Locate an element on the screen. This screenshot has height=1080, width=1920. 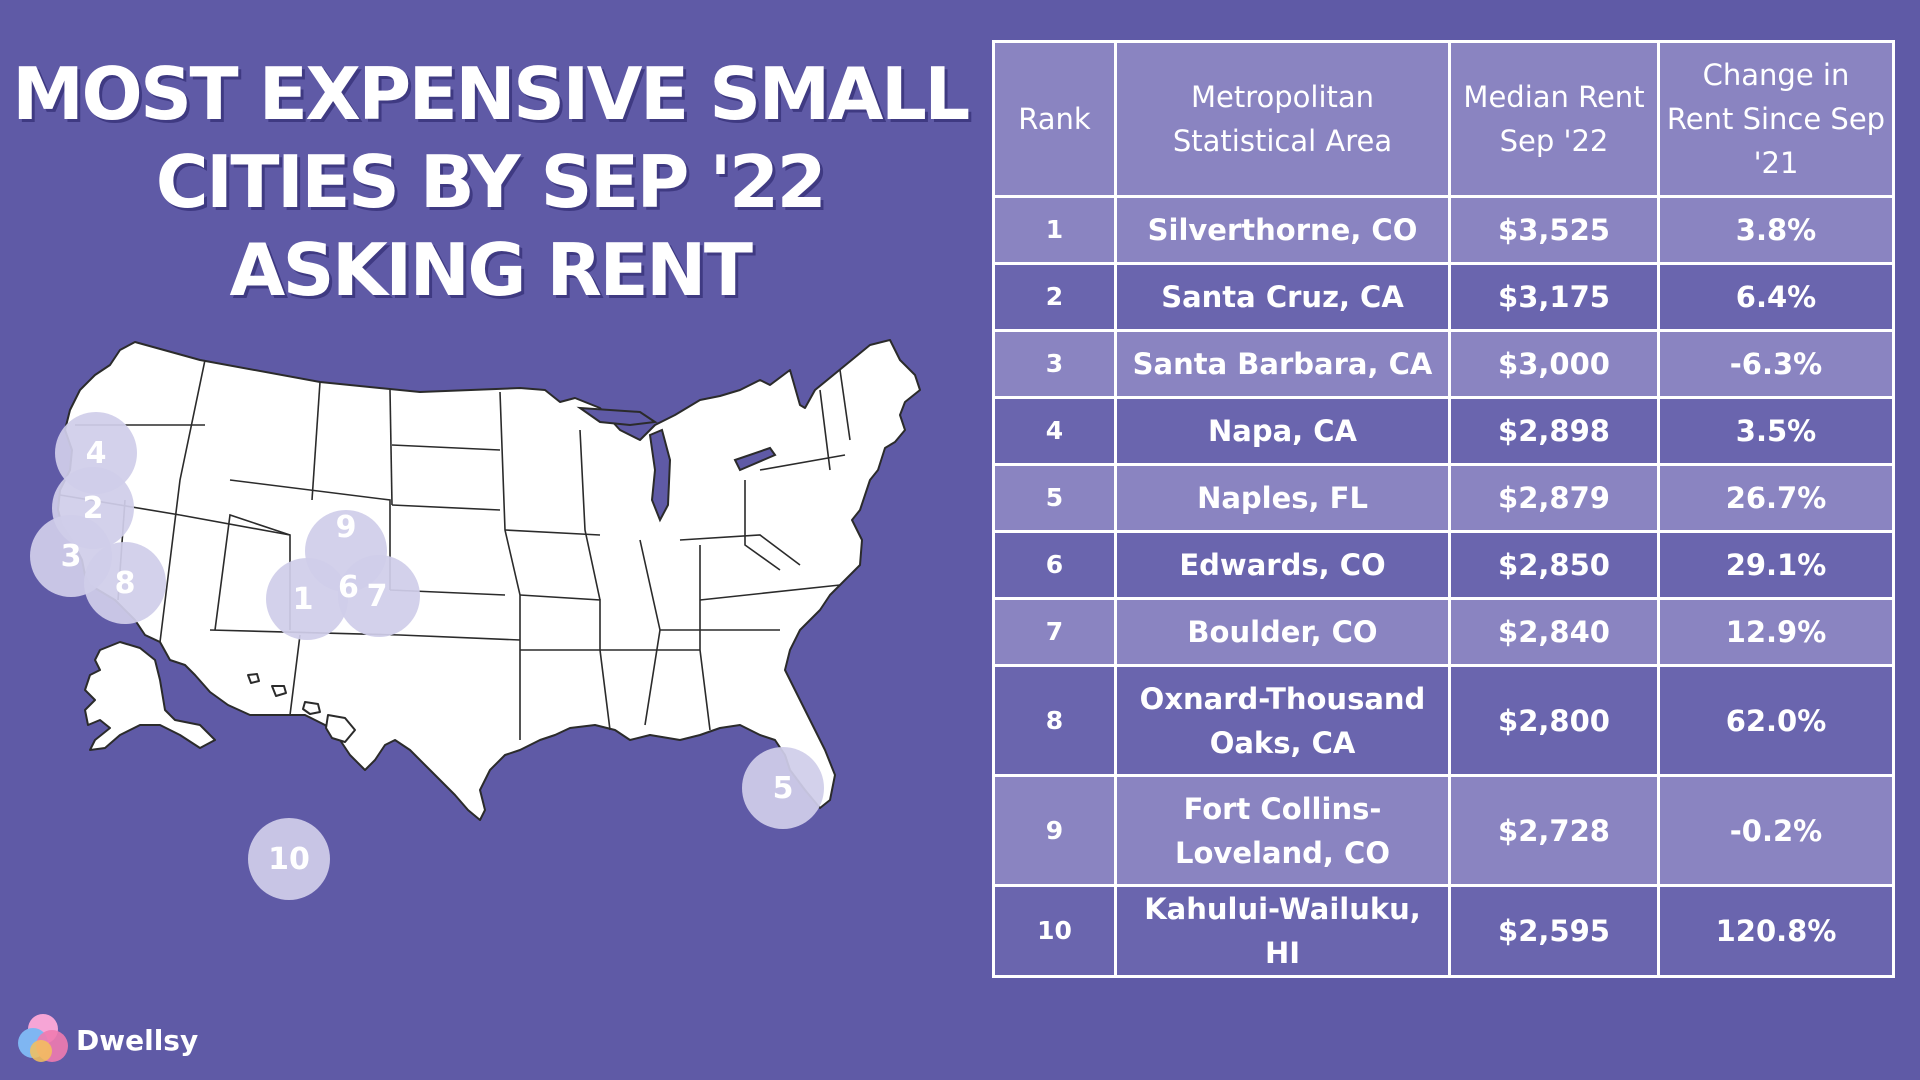
table-row: 7 Boulder, CO $2,840 12.9% is located at coordinates (1443, 632).